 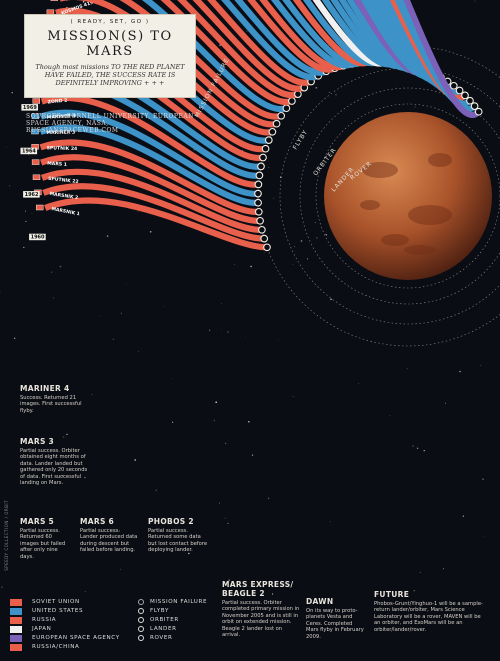 I want to click on page-title: MISSION(S) TO MARS, so click(x=110, y=44).